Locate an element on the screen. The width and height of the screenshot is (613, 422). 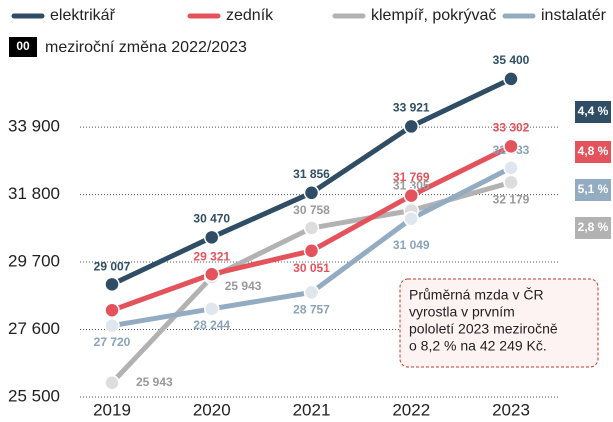
change-badge-label: 2,8 % is located at coordinates (593, 227).